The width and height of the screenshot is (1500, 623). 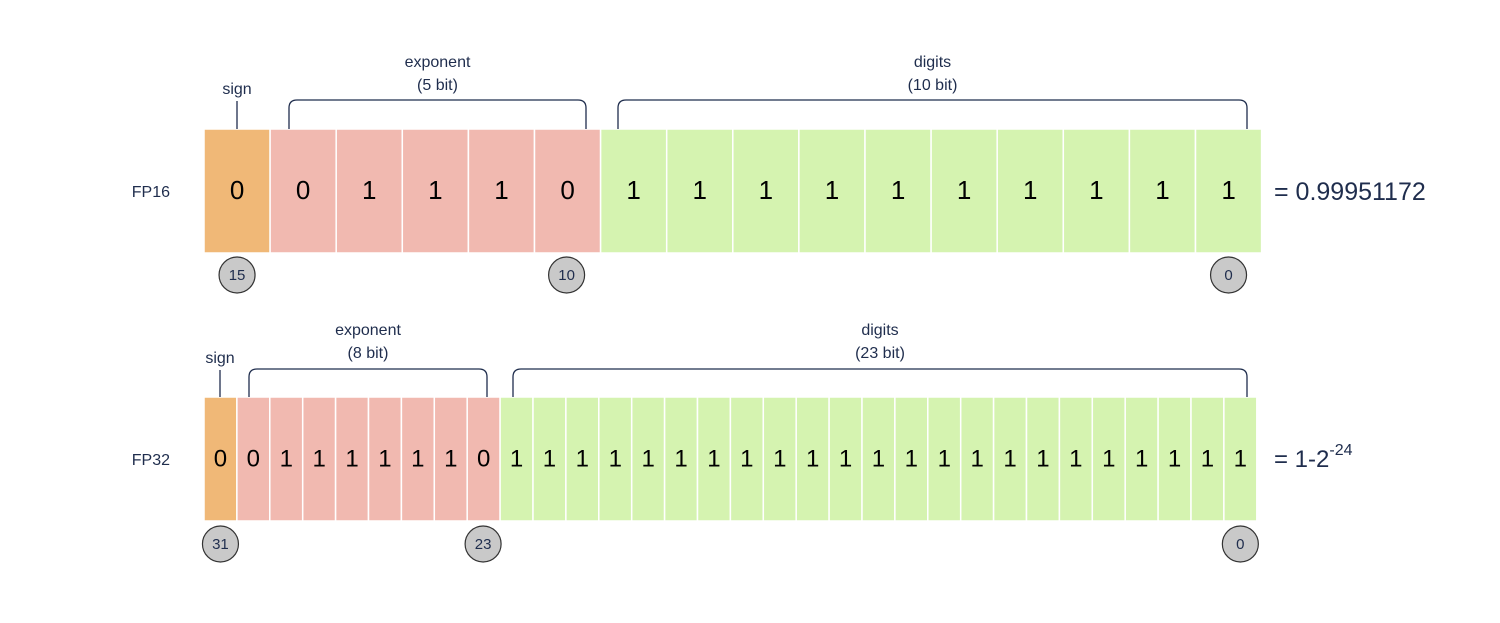 I want to click on bit-index-marker: 31, so click(x=220, y=544).